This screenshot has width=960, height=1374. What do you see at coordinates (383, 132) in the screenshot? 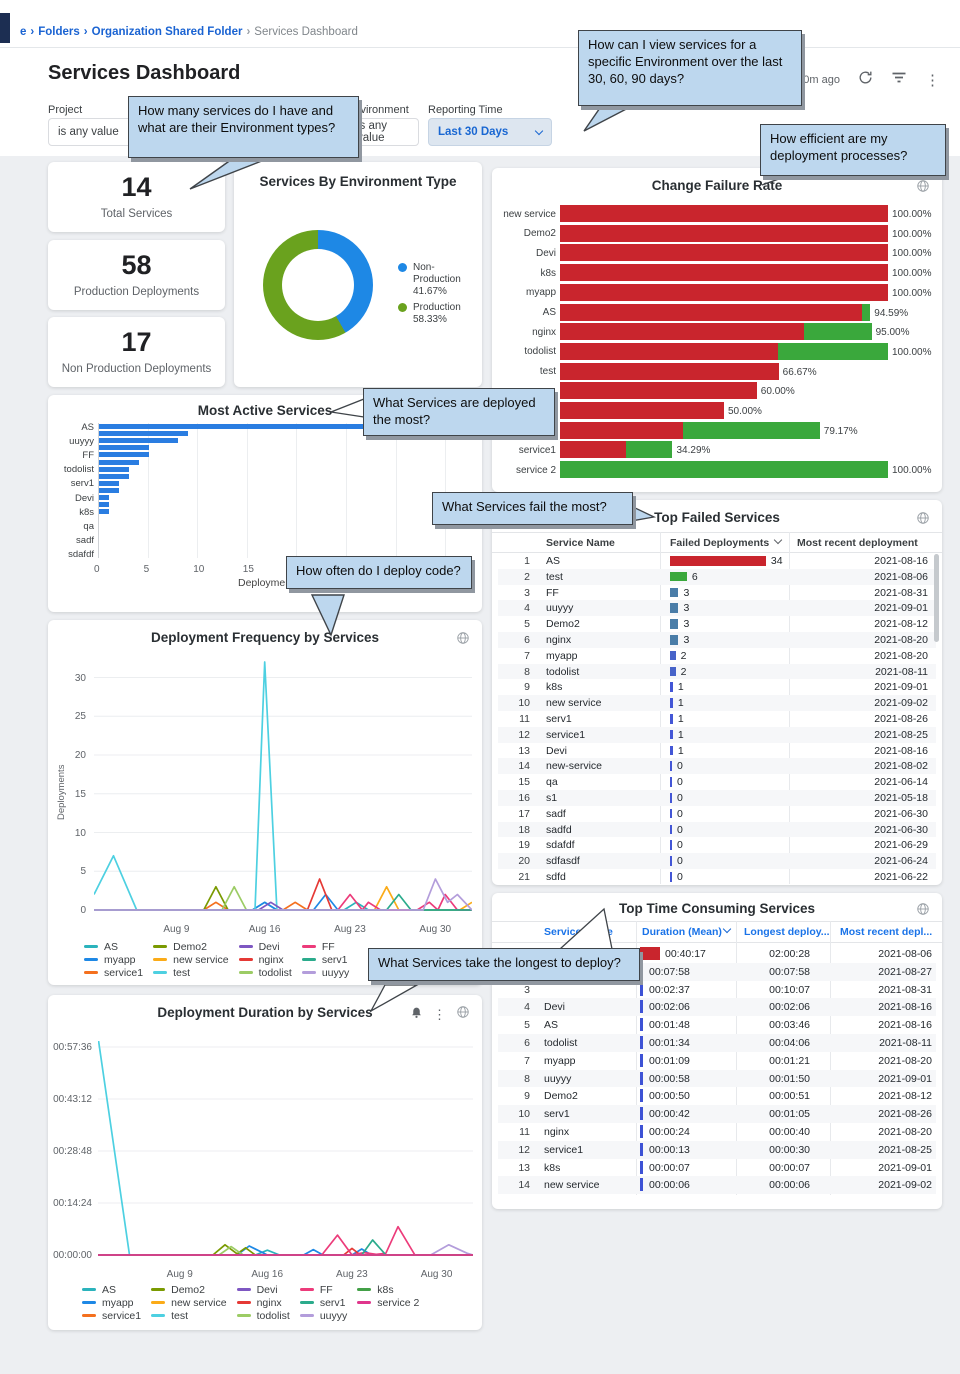
I see `environment-filter: is any value` at bounding box center [383, 132].